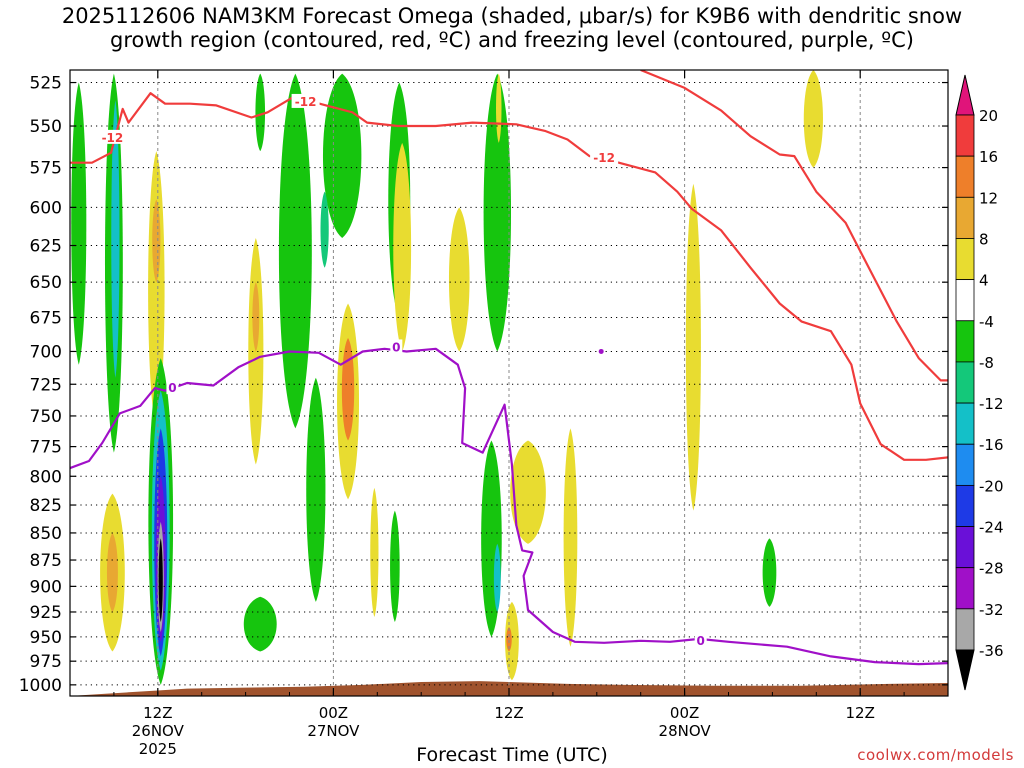 This screenshot has height=768, width=1024. Describe the element at coordinates (984, 281) in the screenshot. I see `colorbar-label: 4` at that location.